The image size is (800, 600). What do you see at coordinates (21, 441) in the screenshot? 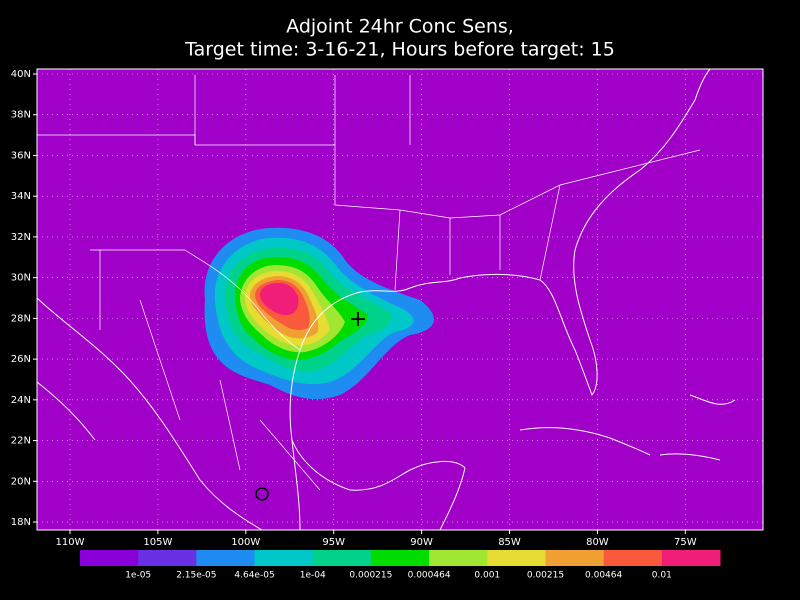
I see `lat-label: 22N` at bounding box center [21, 441].